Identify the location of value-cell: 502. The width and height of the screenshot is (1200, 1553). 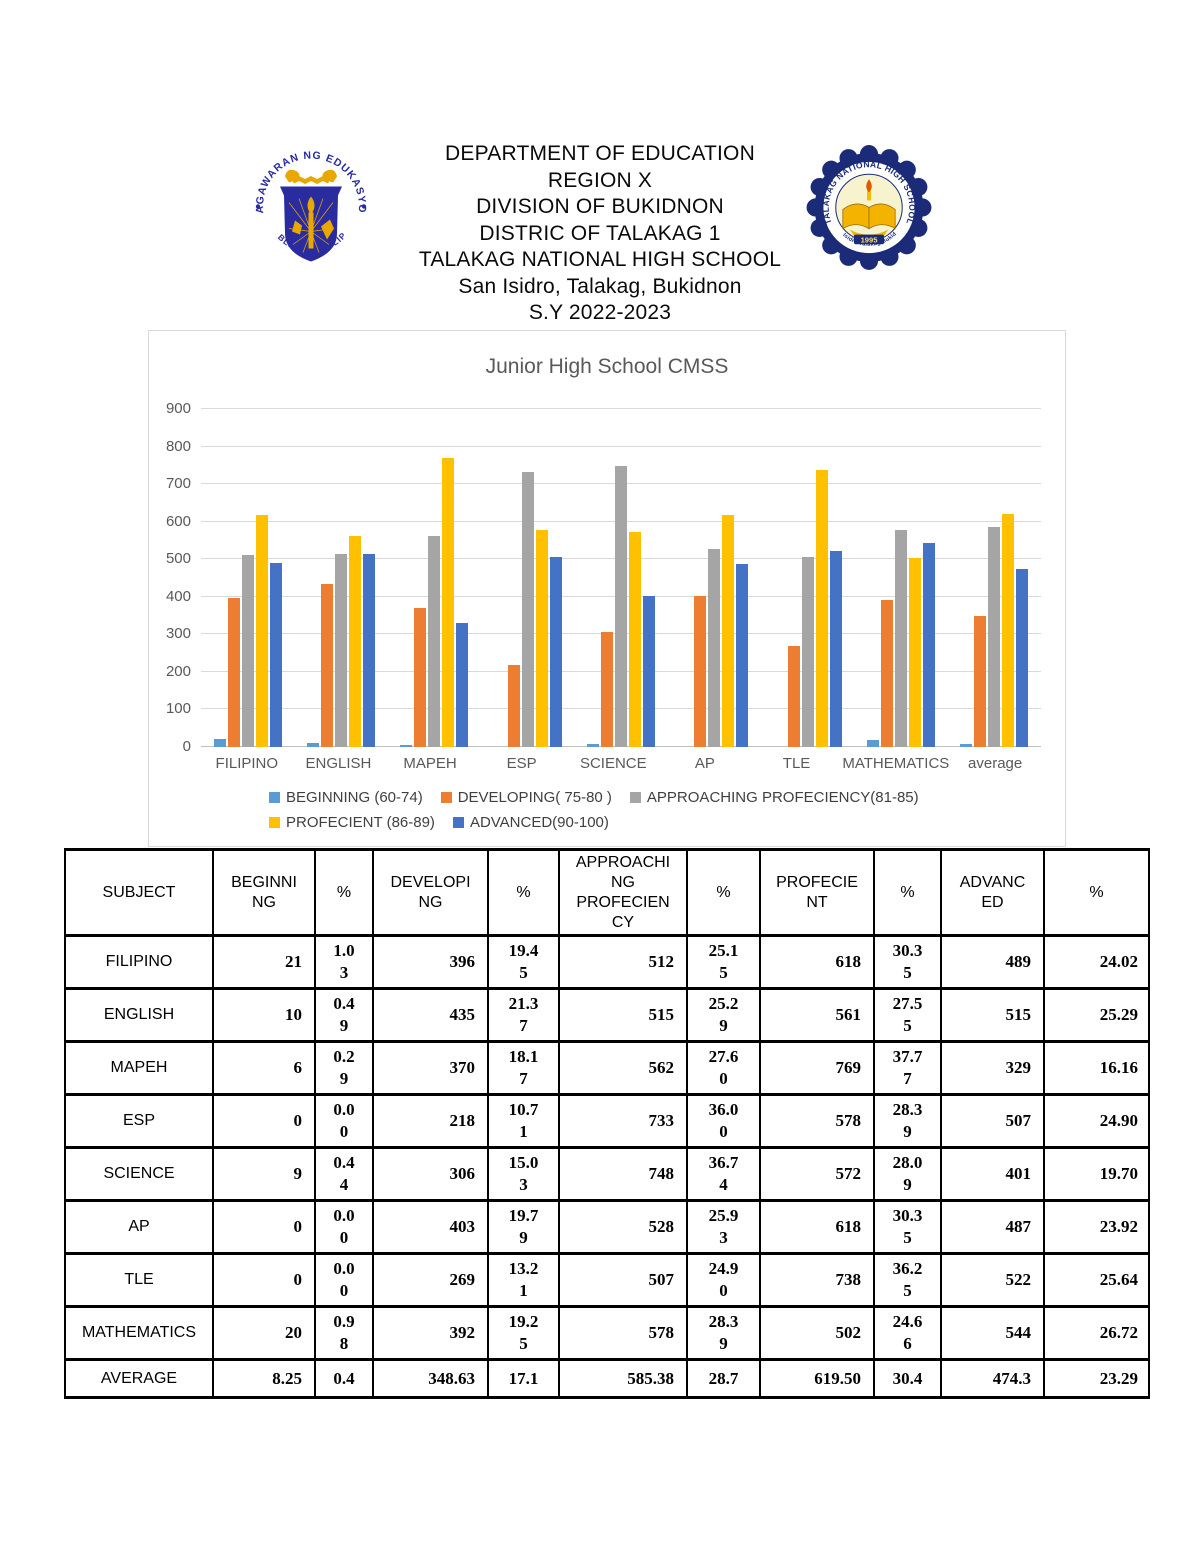
(817, 1333).